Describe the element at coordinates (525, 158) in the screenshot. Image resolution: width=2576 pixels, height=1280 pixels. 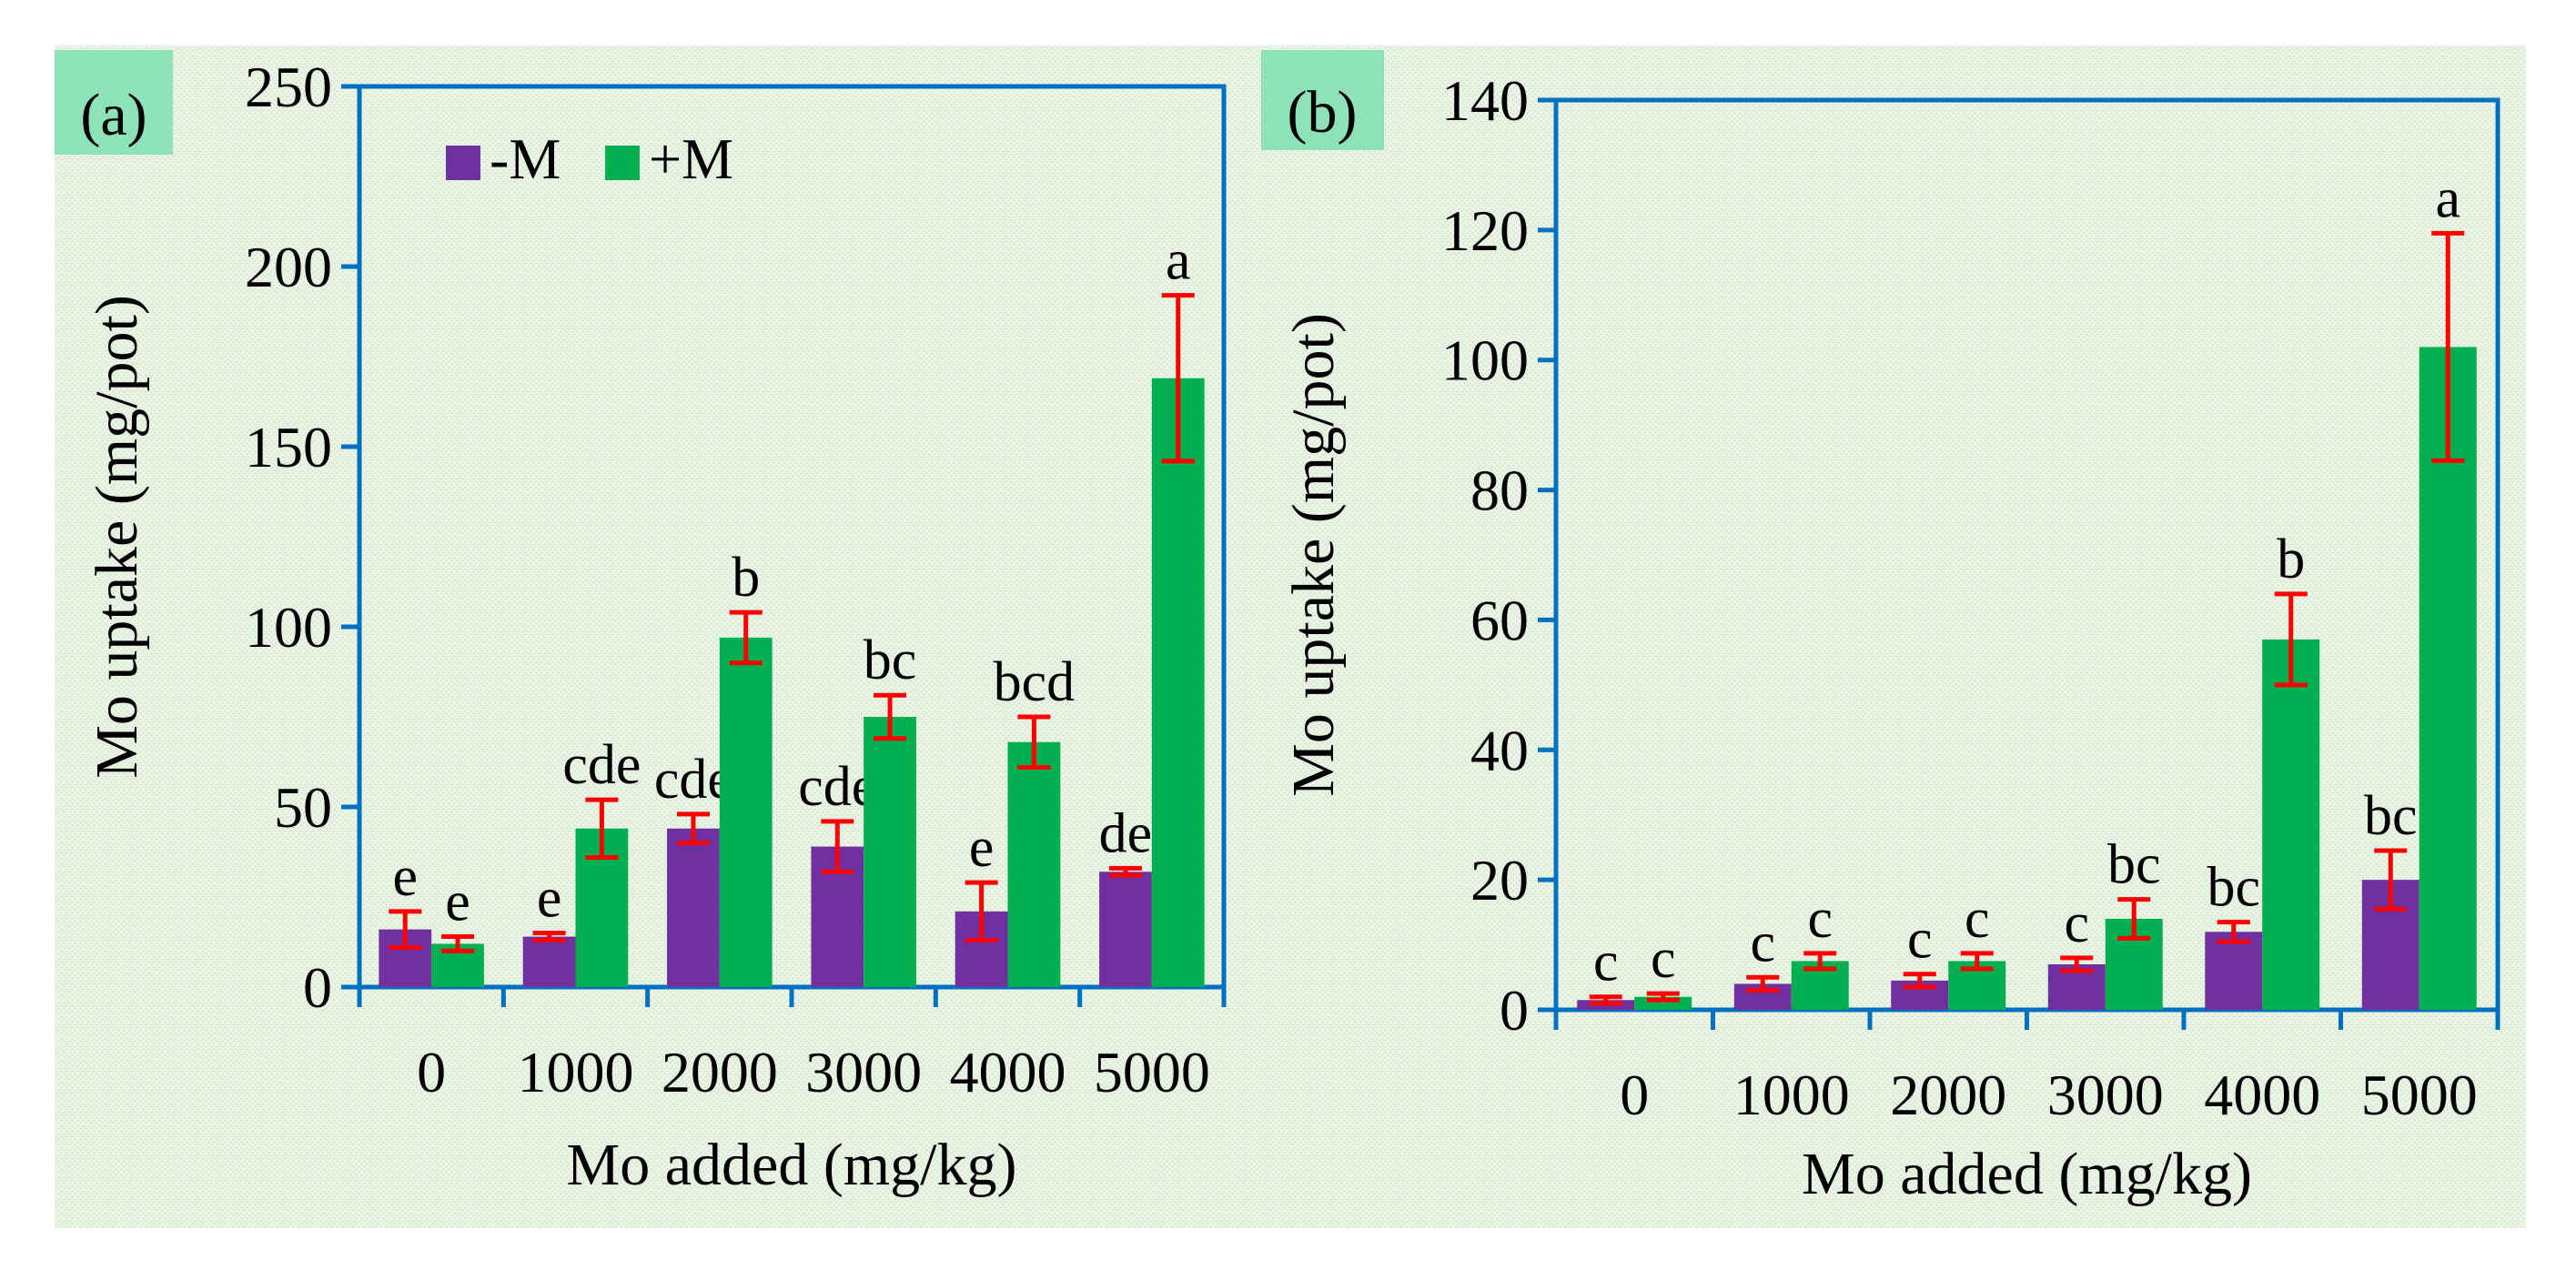
I see `legend-label: -M` at that location.